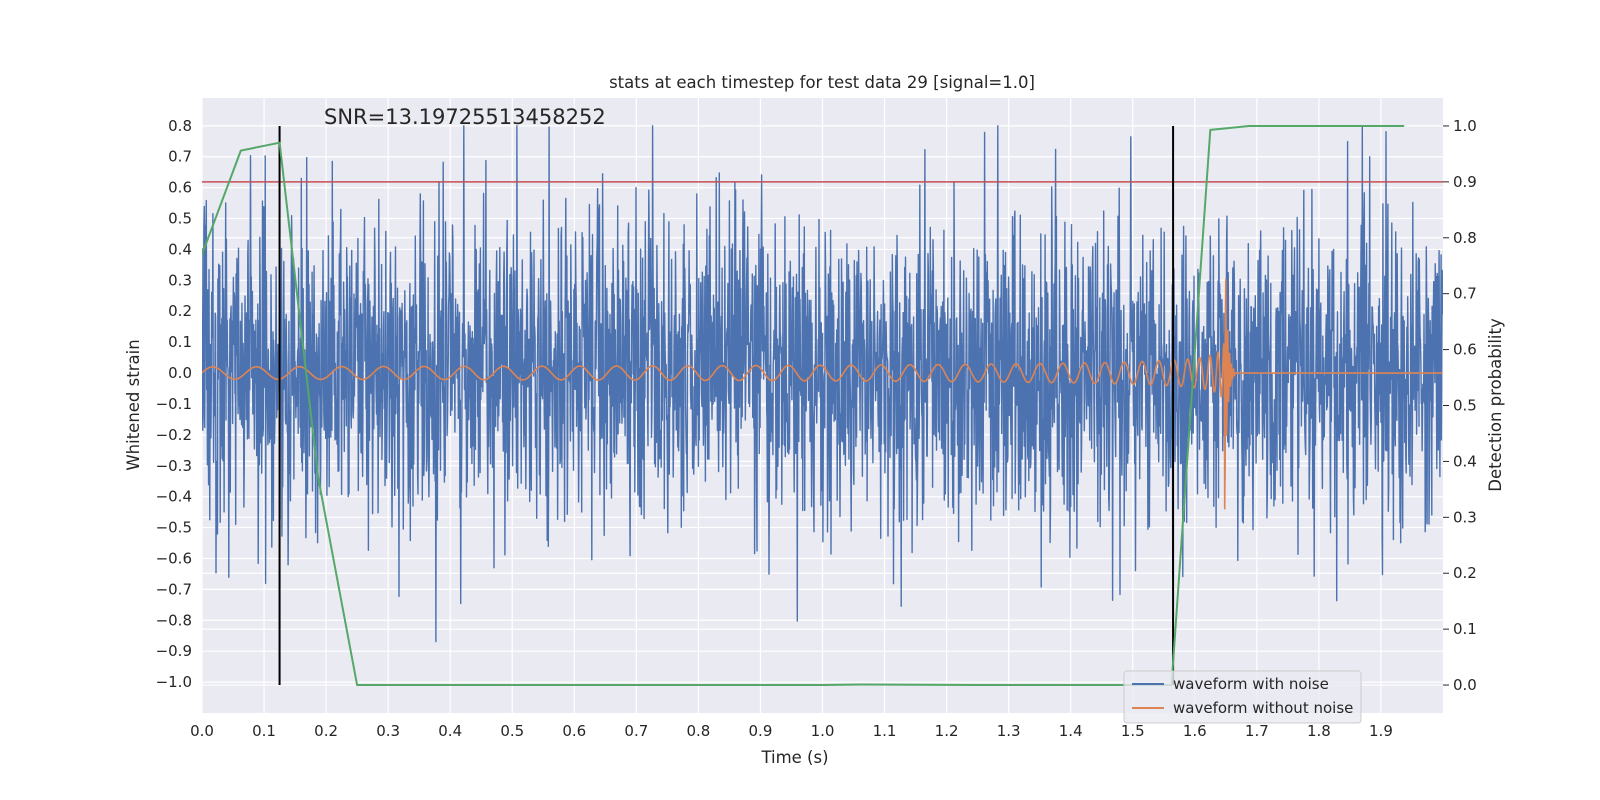 Image resolution: width=1600 pixels, height=800 pixels. What do you see at coordinates (1381, 731) in the screenshot?
I see `x-tick-label: 1.9` at bounding box center [1381, 731].